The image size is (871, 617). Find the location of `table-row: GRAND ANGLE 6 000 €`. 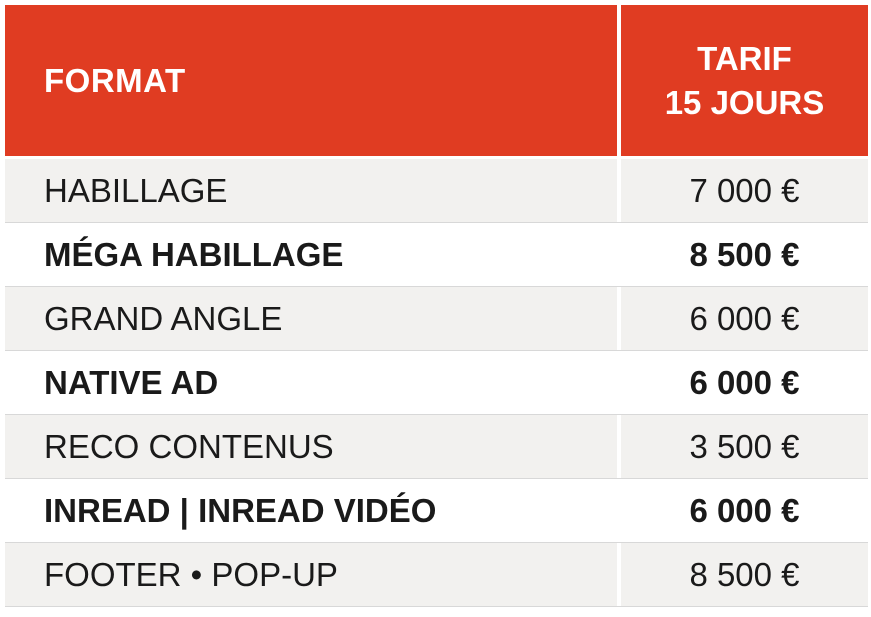

table-row: GRAND ANGLE 6 000 € is located at coordinates (436, 319).